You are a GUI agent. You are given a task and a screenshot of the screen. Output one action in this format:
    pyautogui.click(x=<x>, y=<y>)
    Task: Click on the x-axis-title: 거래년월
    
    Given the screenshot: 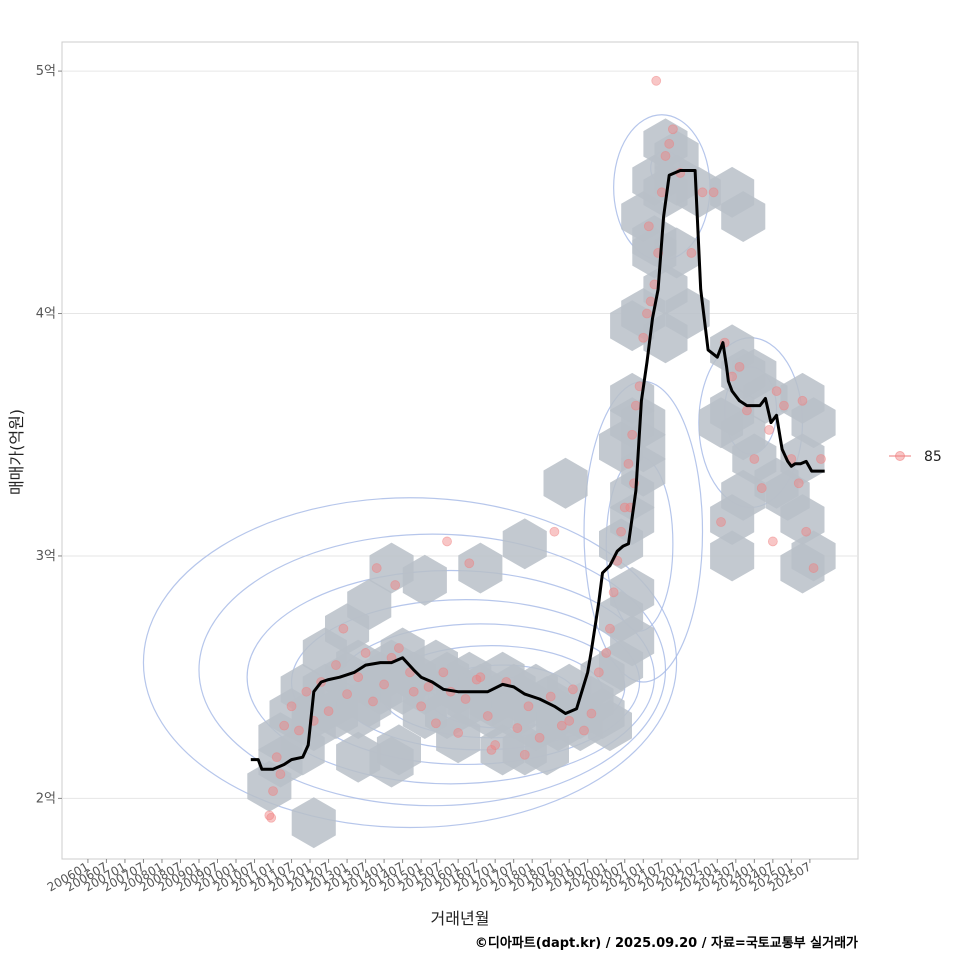 What is the action you would take?
    pyautogui.click(x=460, y=918)
    